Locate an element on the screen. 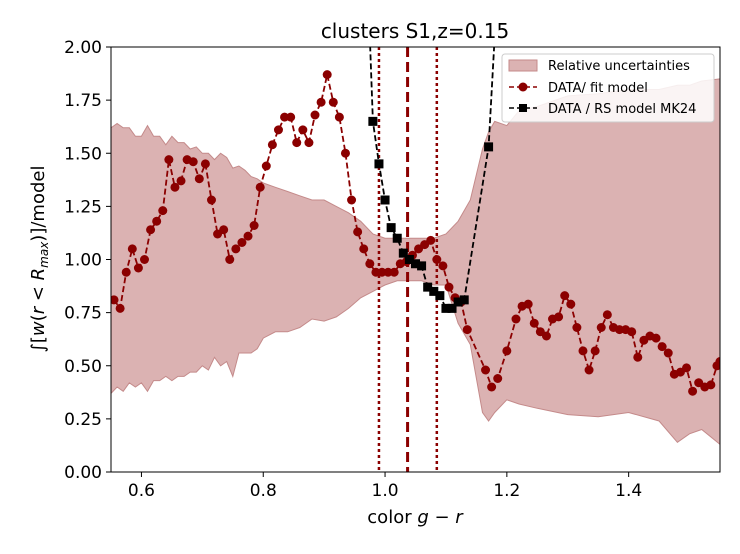 The height and width of the screenshot is (554, 740). chart-title: clusters S1,z=0.15 is located at coordinates (415, 31).